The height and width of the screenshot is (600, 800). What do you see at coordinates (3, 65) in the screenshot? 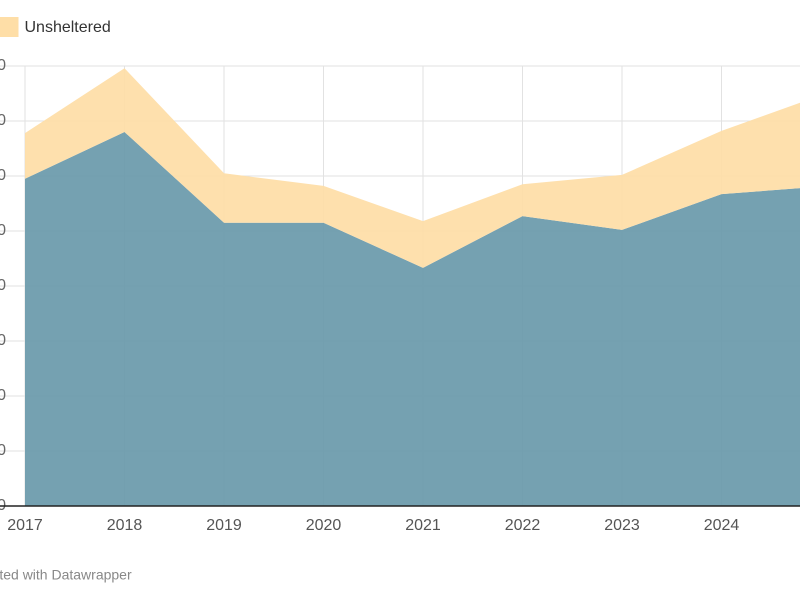
I see `y-tick-label: 800` at bounding box center [3, 65].